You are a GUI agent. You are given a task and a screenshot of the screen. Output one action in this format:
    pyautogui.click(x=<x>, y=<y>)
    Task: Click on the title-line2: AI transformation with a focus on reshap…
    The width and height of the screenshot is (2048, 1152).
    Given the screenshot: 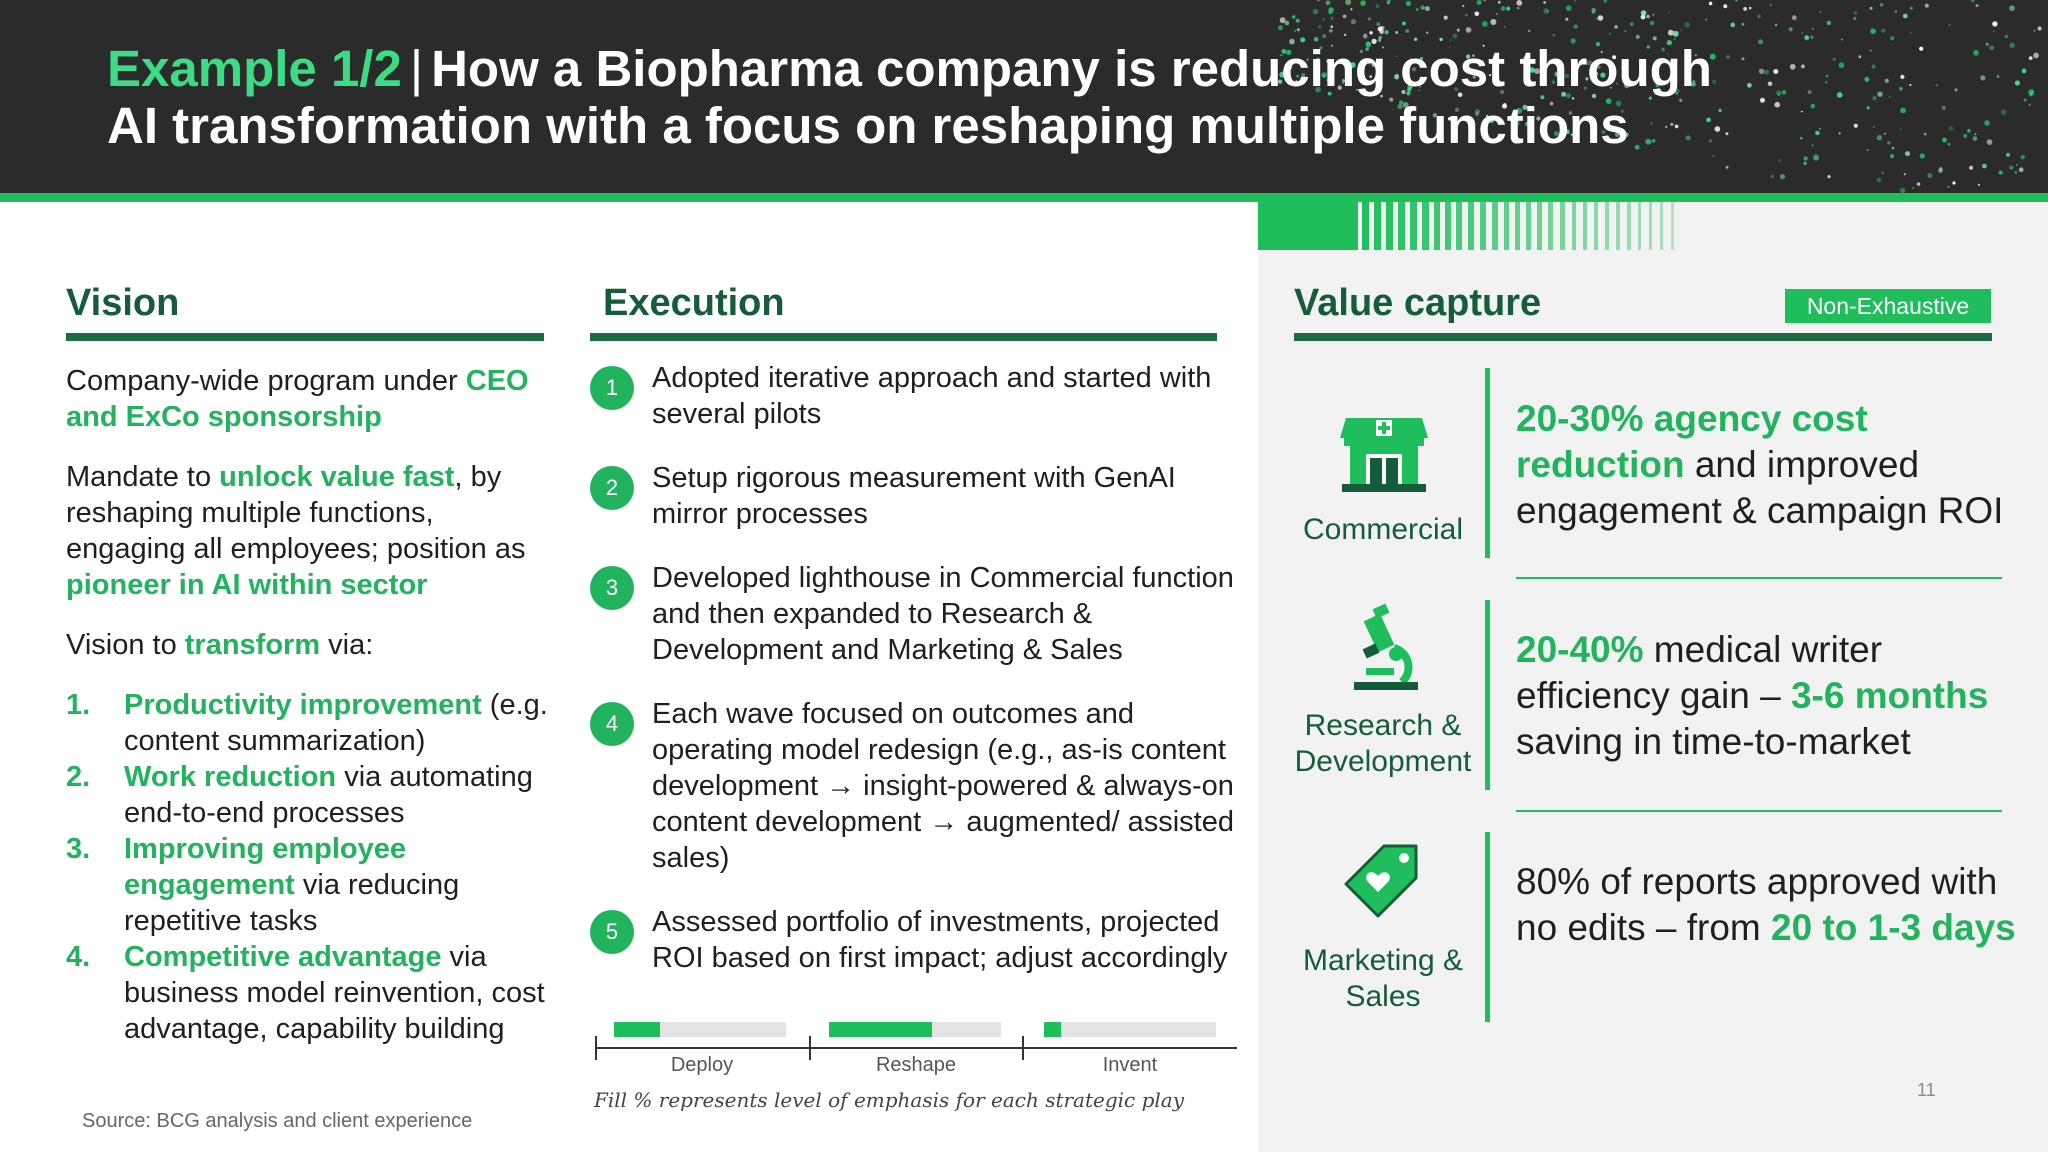 What is the action you would take?
    pyautogui.click(x=868, y=125)
    